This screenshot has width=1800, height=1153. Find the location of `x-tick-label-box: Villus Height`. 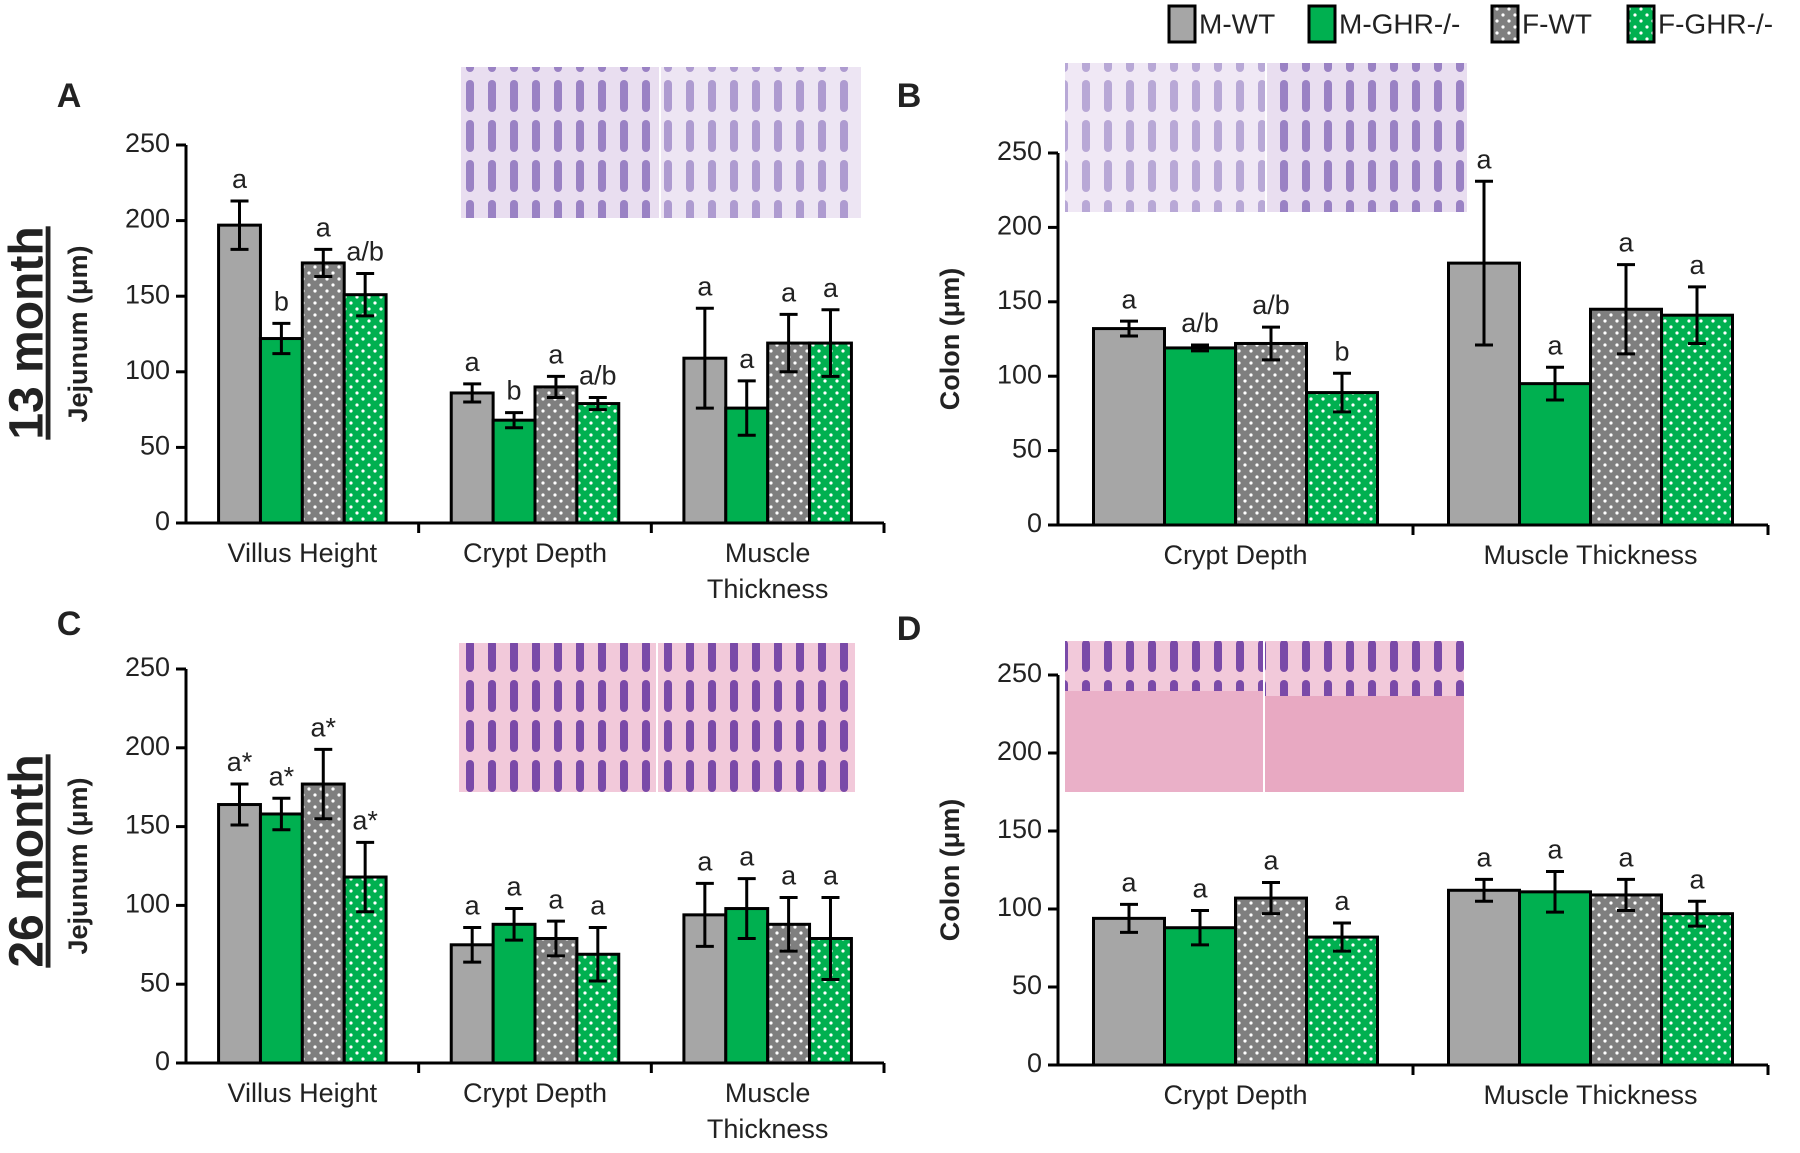

x-tick-label-box: Villus Height is located at coordinates (302, 1093).